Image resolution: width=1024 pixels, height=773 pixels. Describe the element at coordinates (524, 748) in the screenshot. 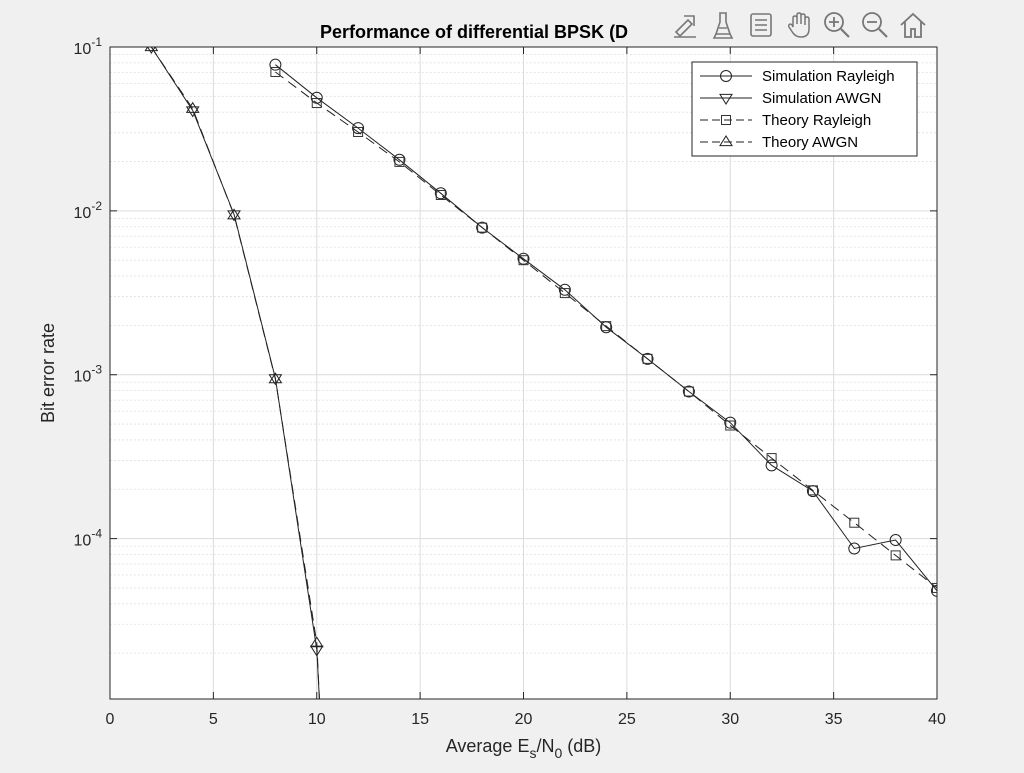

I see `x-axis-label: Average Es/N0 (dB)` at that location.